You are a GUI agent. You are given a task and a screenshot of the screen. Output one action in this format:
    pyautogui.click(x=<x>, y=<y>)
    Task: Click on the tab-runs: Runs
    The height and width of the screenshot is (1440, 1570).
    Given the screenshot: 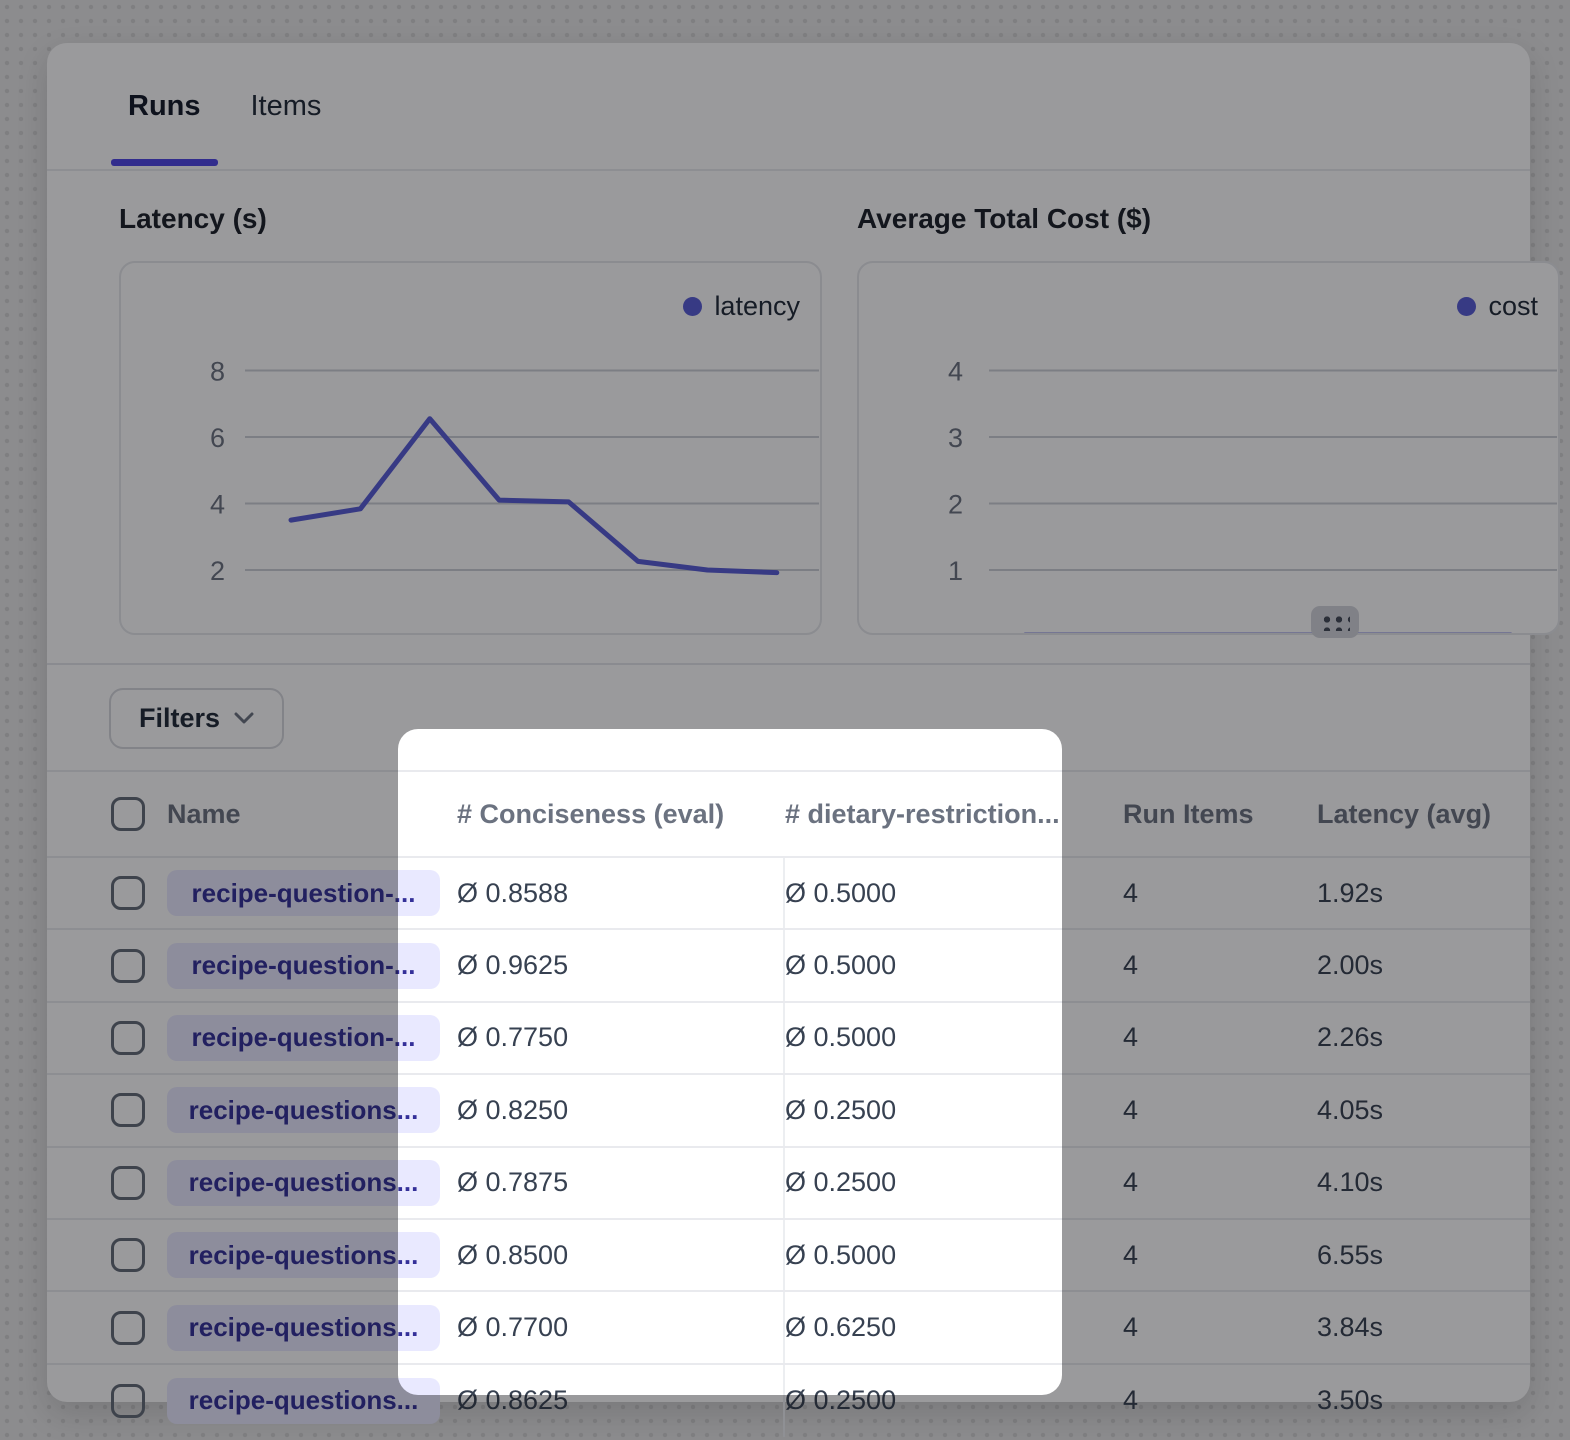 What is the action you would take?
    pyautogui.click(x=164, y=106)
    